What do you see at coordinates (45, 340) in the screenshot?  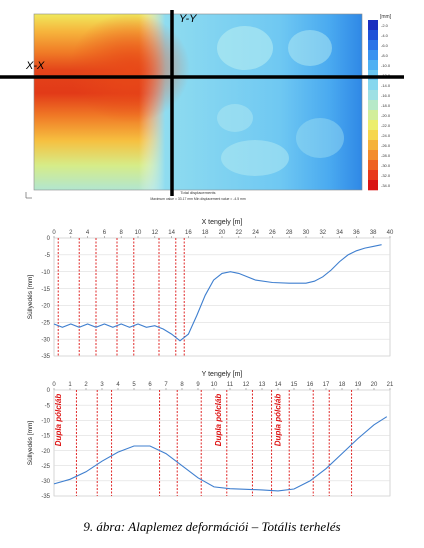 I see `y-tick-label: -30` at bounding box center [45, 340].